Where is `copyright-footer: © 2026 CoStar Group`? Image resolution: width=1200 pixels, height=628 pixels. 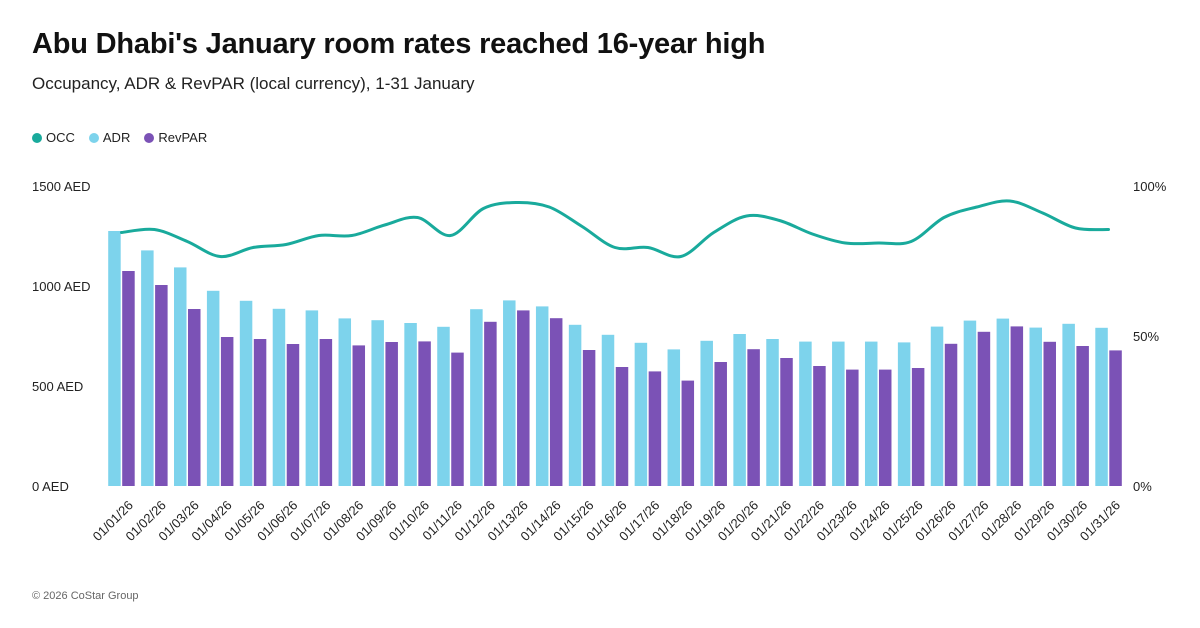
copyright-footer: © 2026 CoStar Group is located at coordinates (85, 596).